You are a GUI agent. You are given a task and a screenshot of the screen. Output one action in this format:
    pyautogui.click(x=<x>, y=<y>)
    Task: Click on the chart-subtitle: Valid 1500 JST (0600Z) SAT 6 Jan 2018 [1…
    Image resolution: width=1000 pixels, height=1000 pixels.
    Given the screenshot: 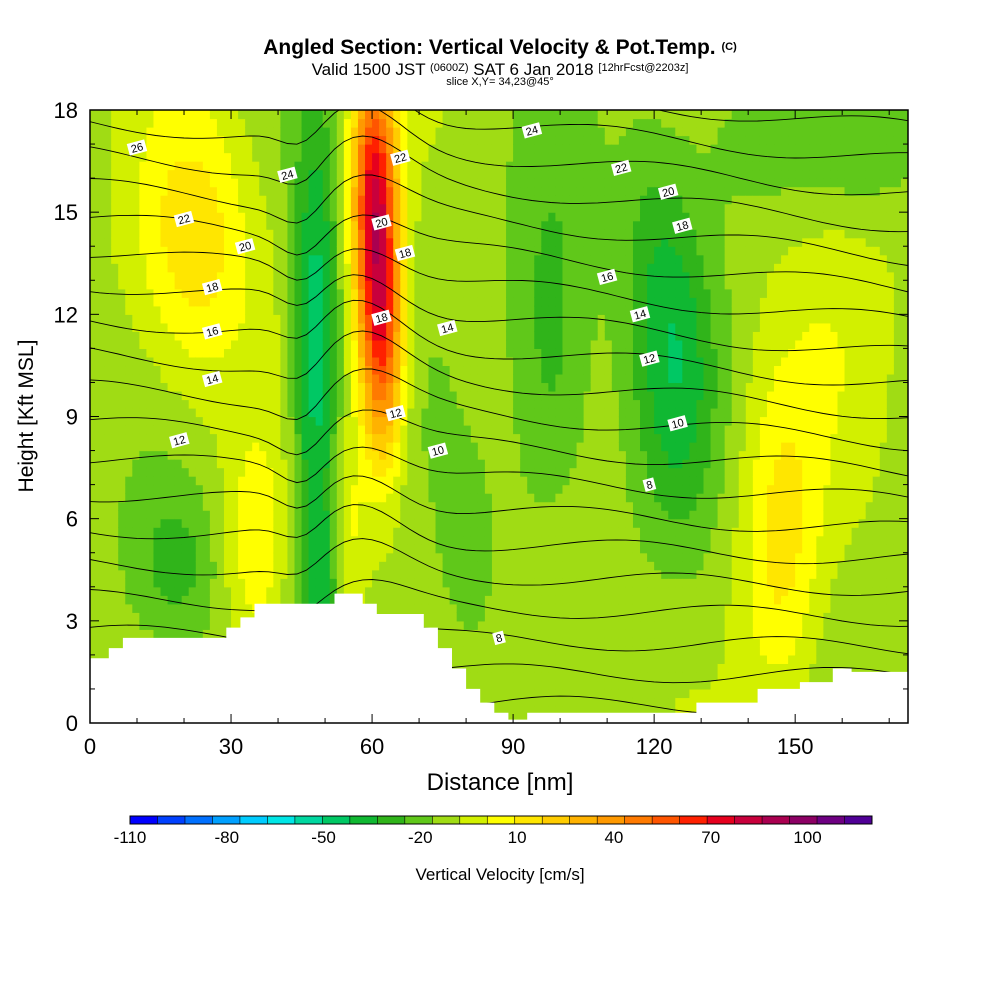 What is the action you would take?
    pyautogui.click(x=500, y=70)
    